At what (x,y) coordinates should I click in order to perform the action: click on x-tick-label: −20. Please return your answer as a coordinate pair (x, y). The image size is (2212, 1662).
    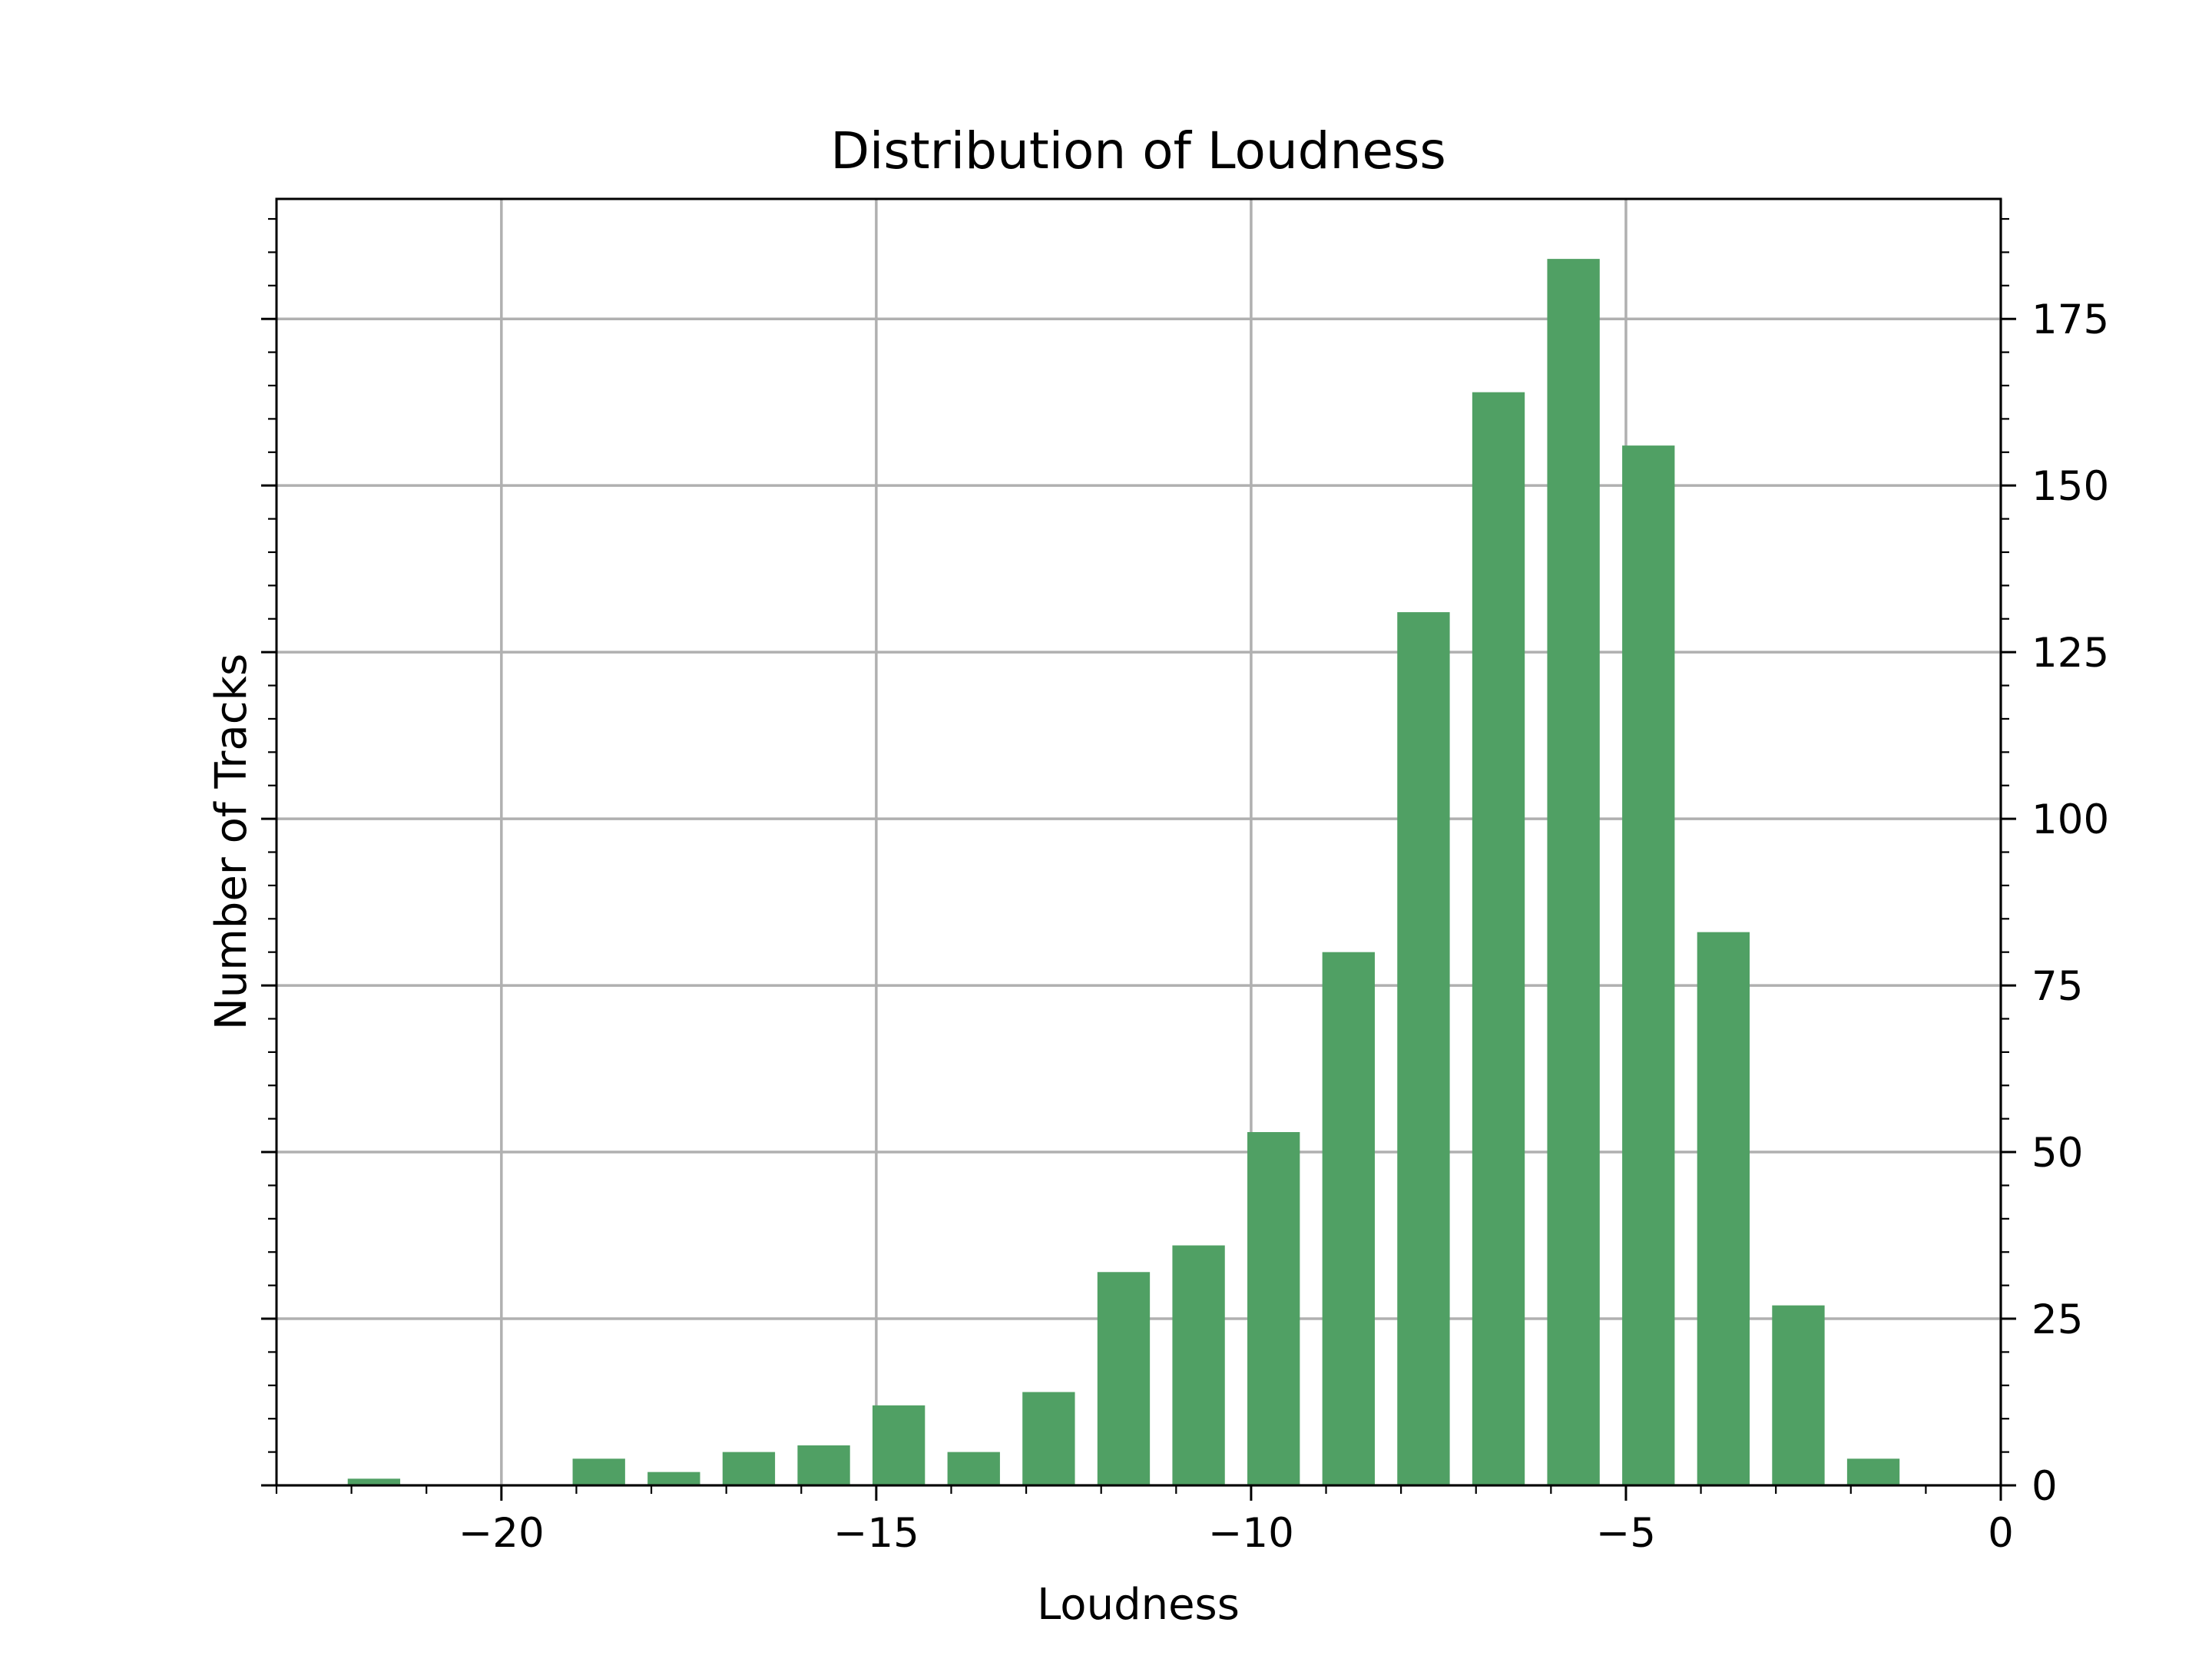
    Looking at the image, I should click on (502, 1533).